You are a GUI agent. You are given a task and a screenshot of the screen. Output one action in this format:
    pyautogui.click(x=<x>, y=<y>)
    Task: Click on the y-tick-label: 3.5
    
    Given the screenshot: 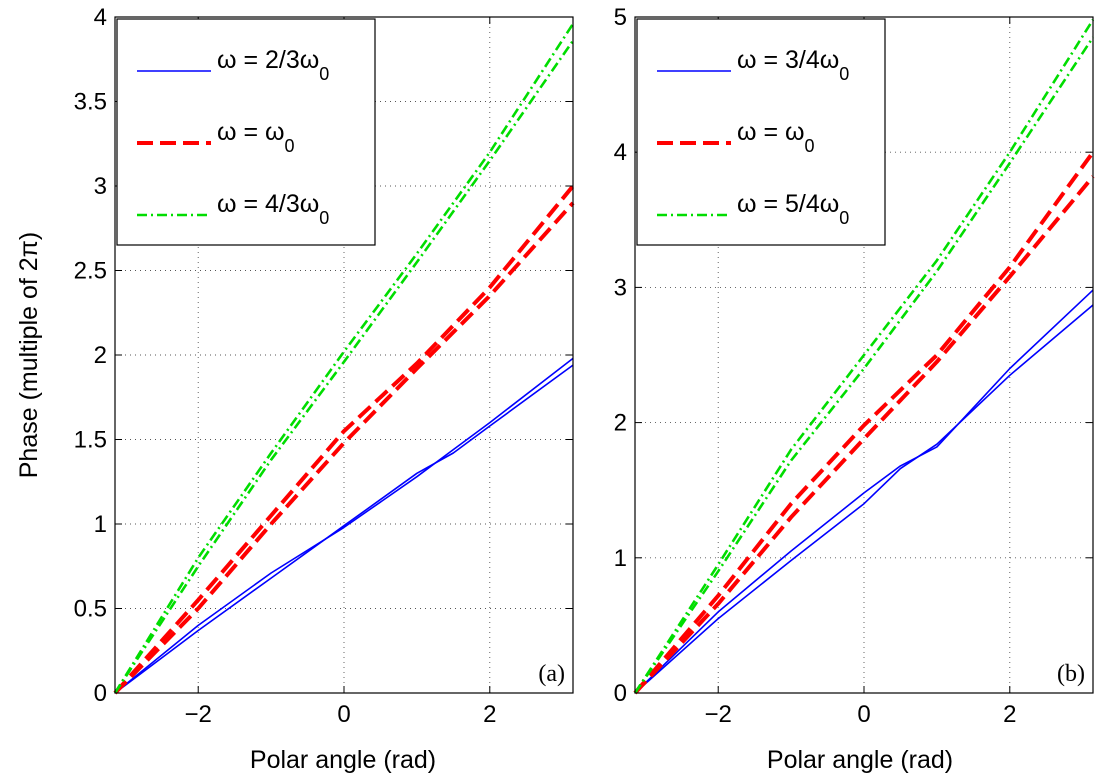 What is the action you would take?
    pyautogui.click(x=90, y=102)
    